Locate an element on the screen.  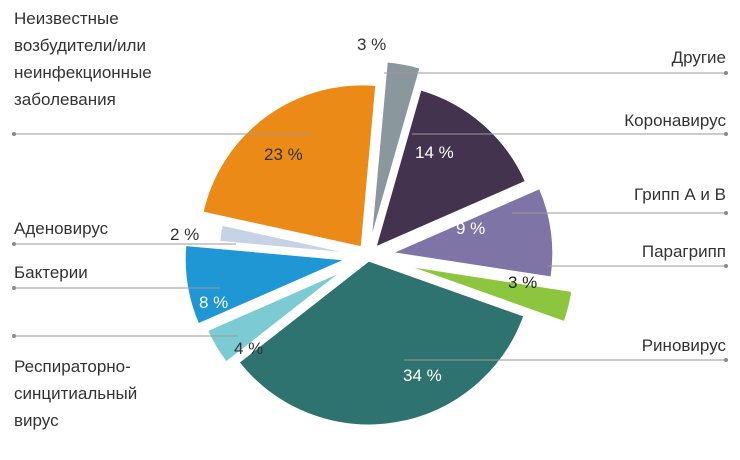
slice-adenovirus is located at coordinates (291, 239).